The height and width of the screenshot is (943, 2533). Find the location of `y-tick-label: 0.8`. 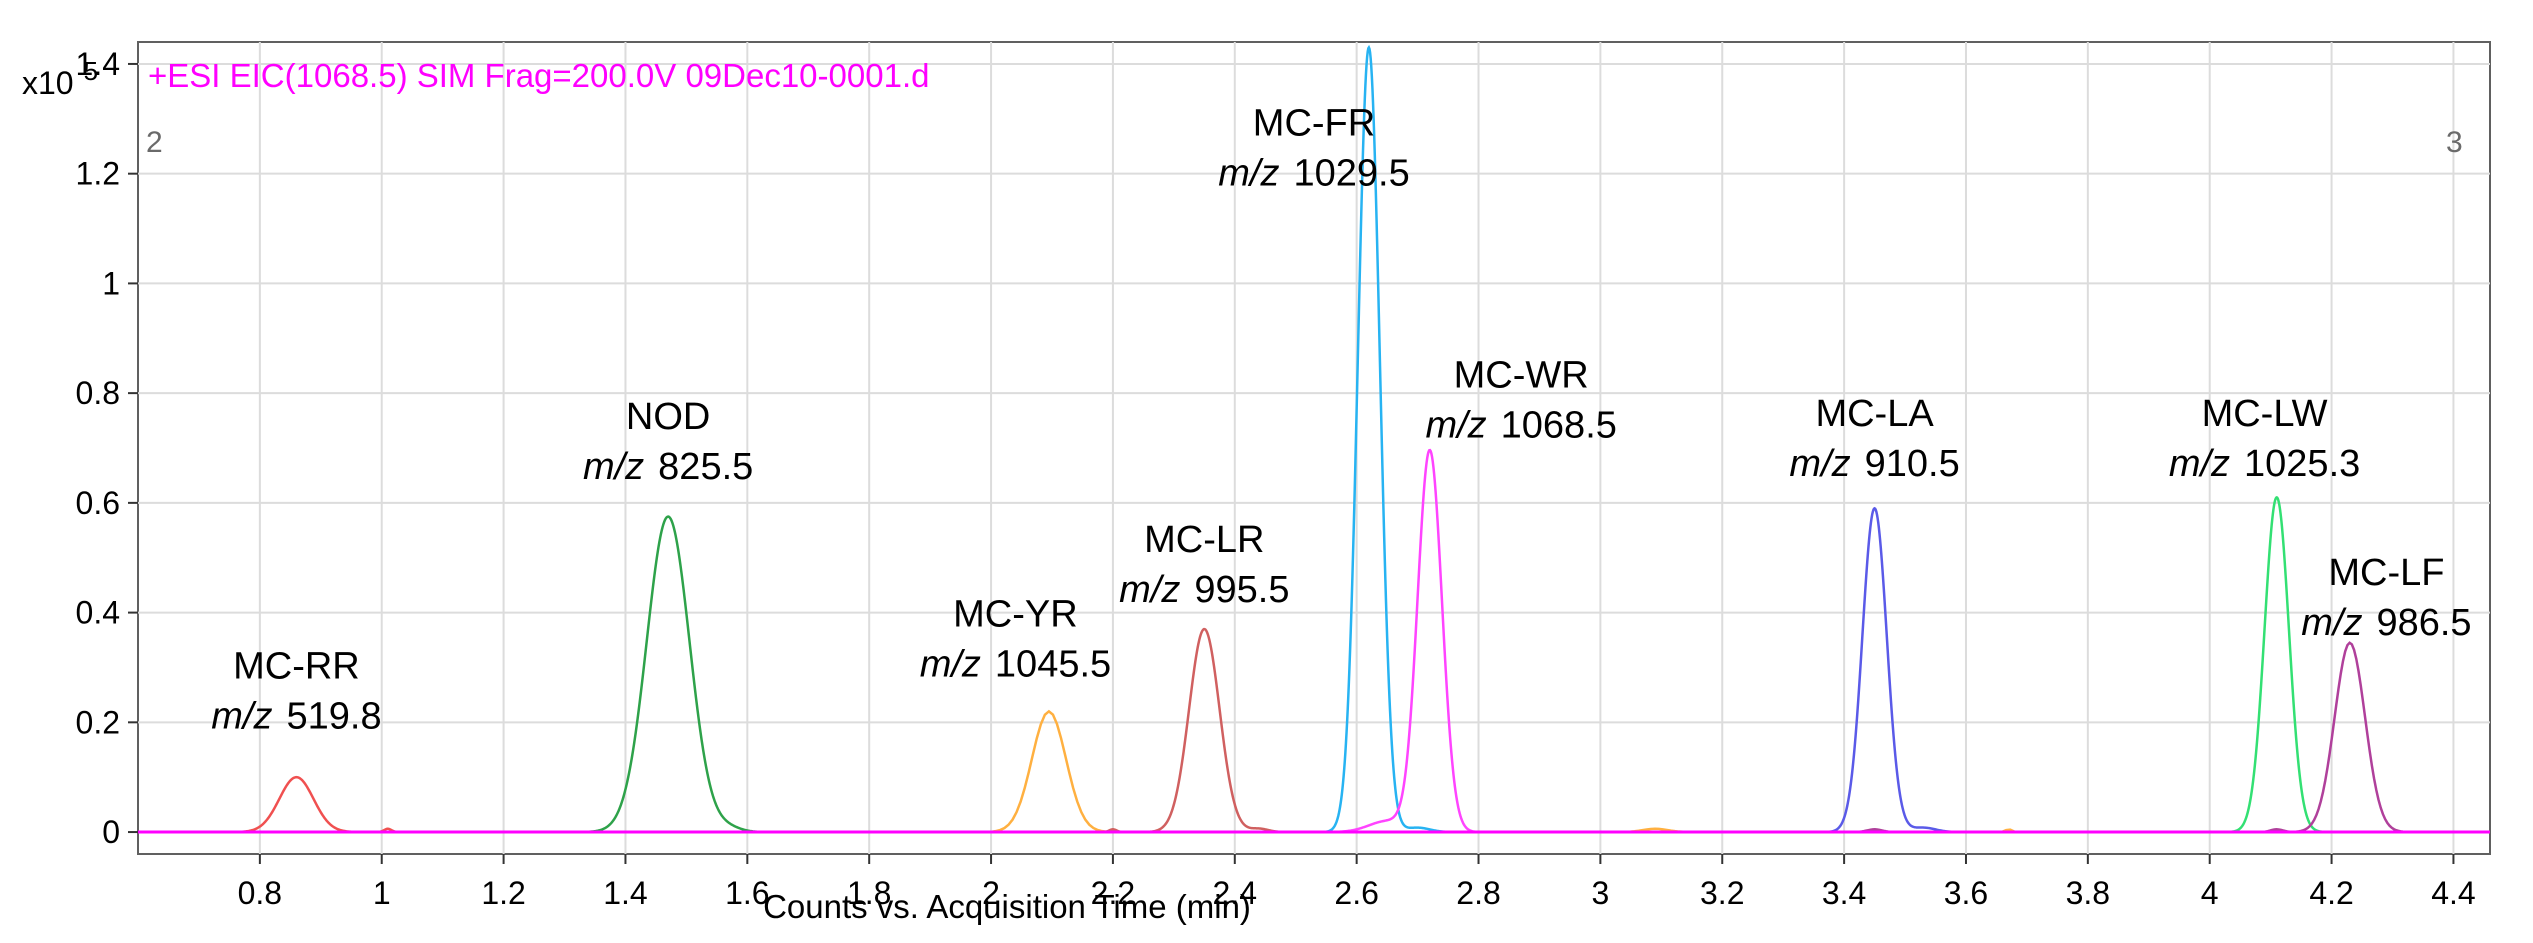

y-tick-label: 0.8 is located at coordinates (98, 393).